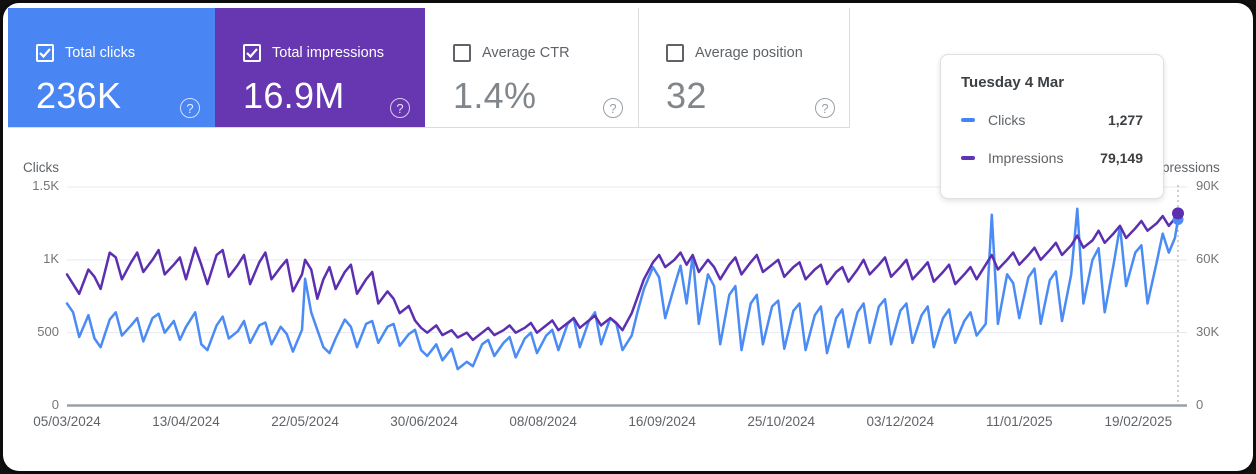 The width and height of the screenshot is (1256, 474). What do you see at coordinates (968, 120) in the screenshot?
I see `clicks-series-swatch-icon` at bounding box center [968, 120].